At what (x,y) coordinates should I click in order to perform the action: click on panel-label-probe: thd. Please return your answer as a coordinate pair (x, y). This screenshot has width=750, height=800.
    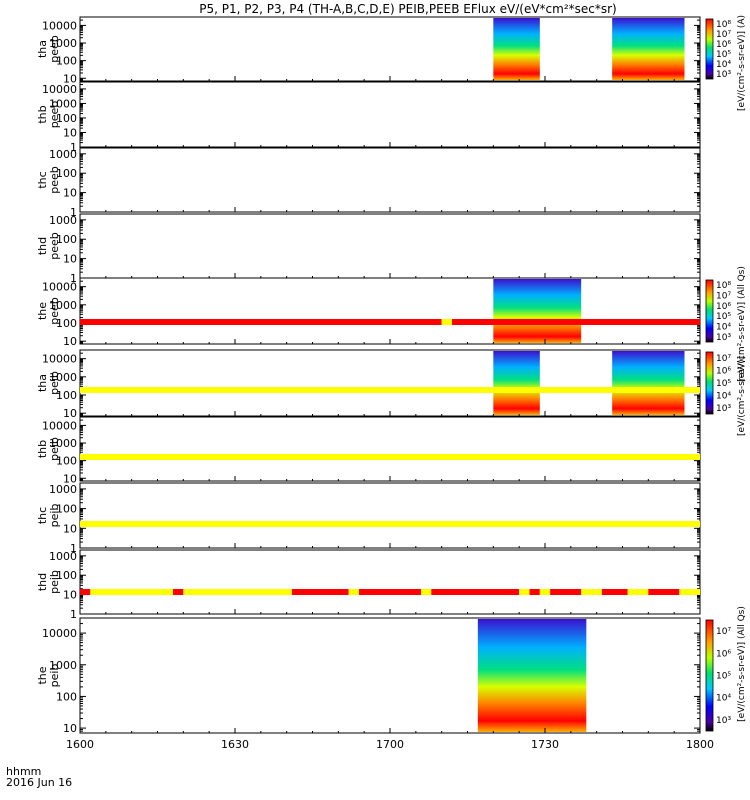
    Looking at the image, I should click on (42, 246).